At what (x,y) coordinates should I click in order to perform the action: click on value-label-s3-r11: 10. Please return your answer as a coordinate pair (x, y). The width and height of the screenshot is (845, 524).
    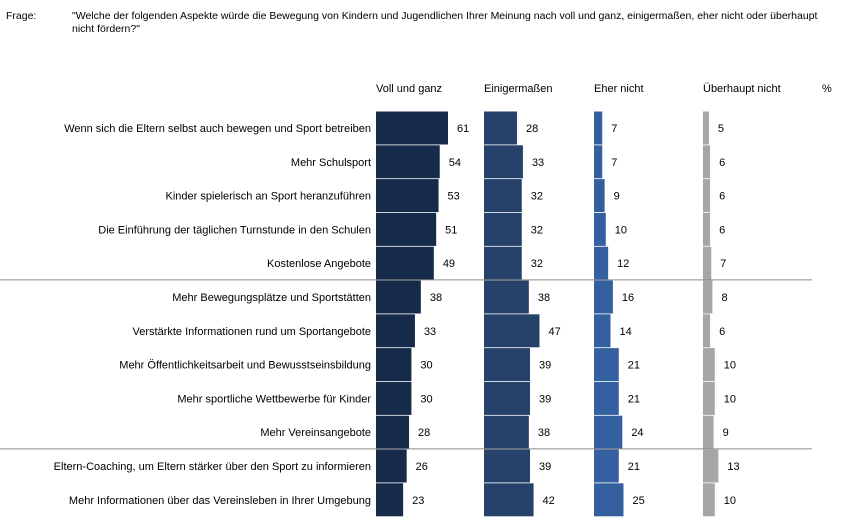
    Looking at the image, I should click on (730, 501).